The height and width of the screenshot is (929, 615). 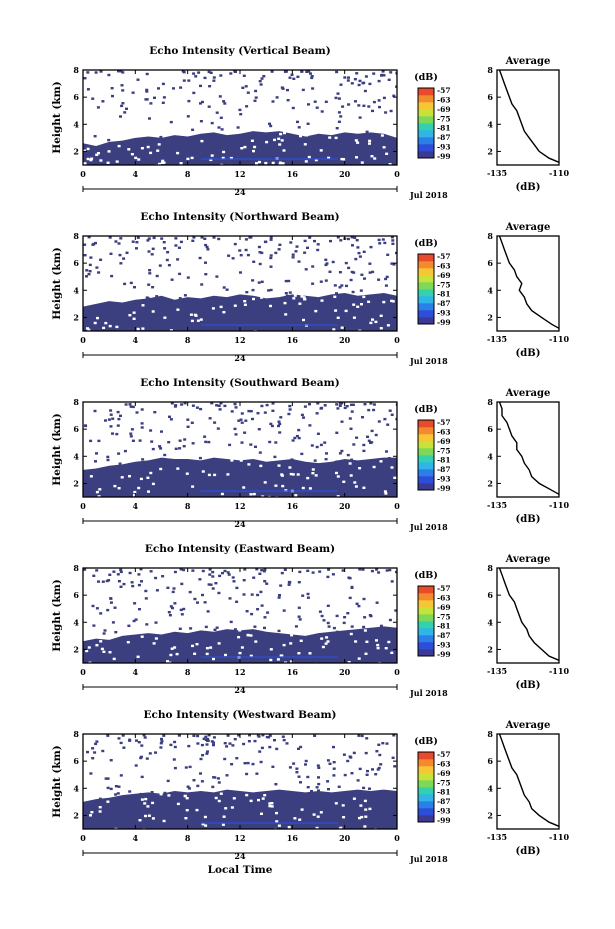 I want to click on y-axis-label: Height (km), so click(x=57, y=615).